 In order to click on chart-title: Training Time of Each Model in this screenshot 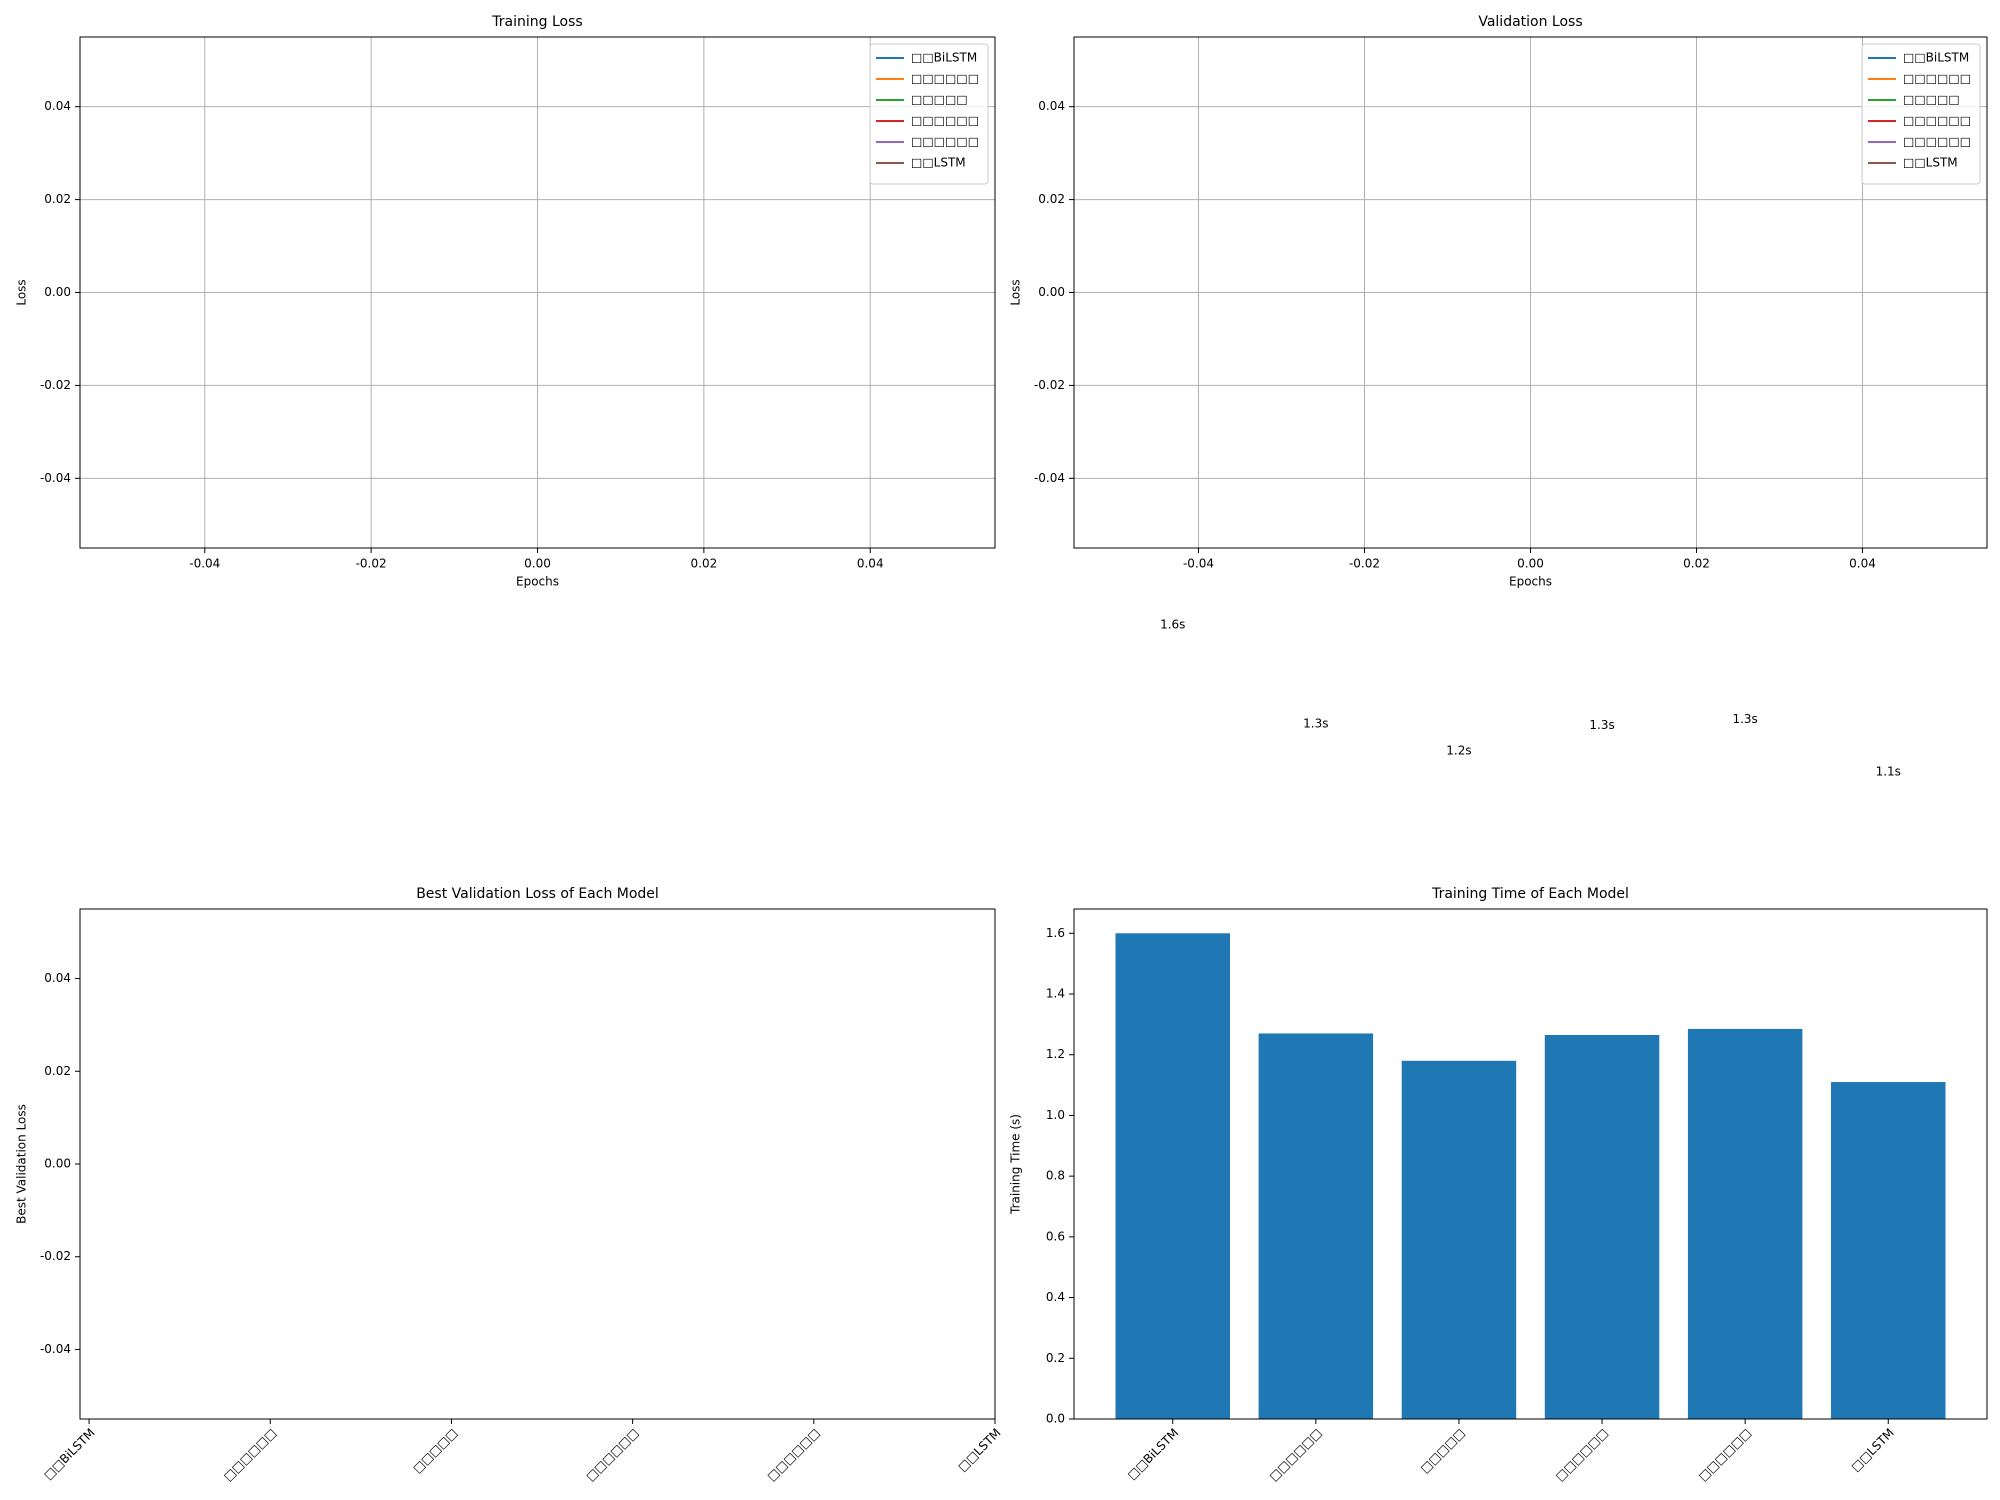, I will do `click(1530, 894)`.